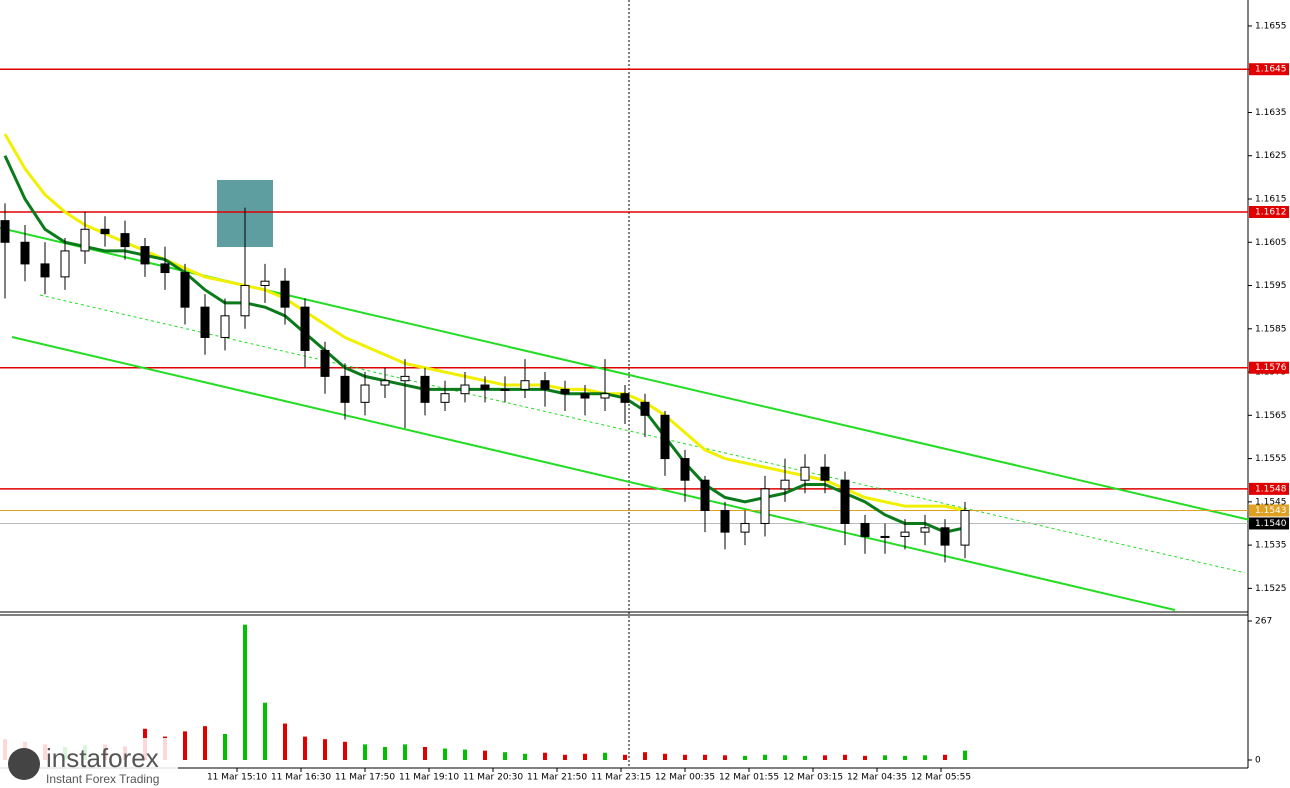 The width and height of the screenshot is (1290, 788). I want to click on current-price-box, so click(1269, 510).